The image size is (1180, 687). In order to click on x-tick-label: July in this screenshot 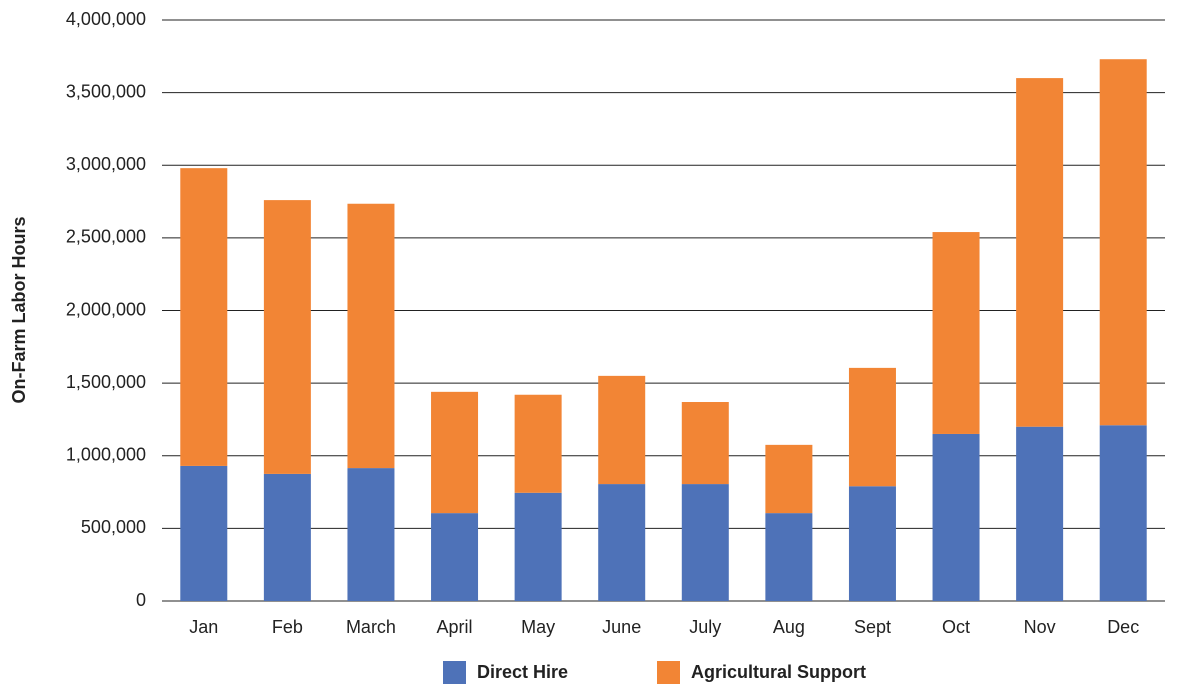, I will do `click(705, 627)`.